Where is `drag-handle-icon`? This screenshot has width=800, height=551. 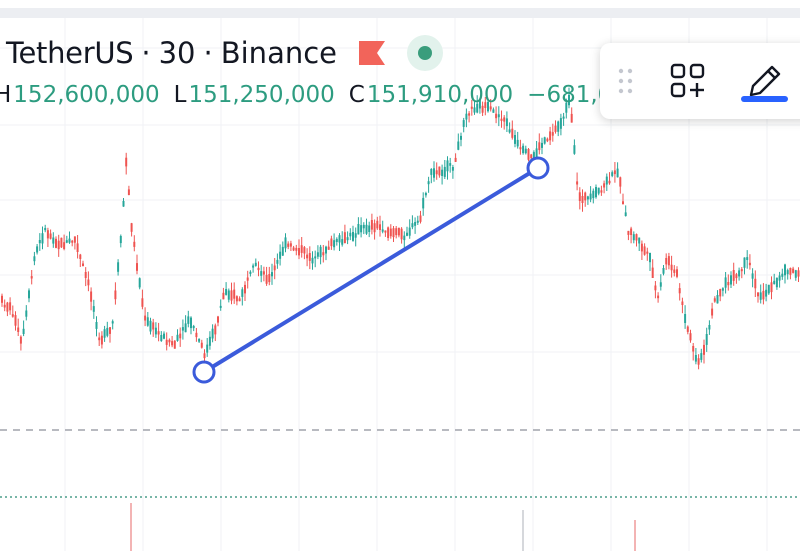
drag-handle-icon is located at coordinates (626, 82).